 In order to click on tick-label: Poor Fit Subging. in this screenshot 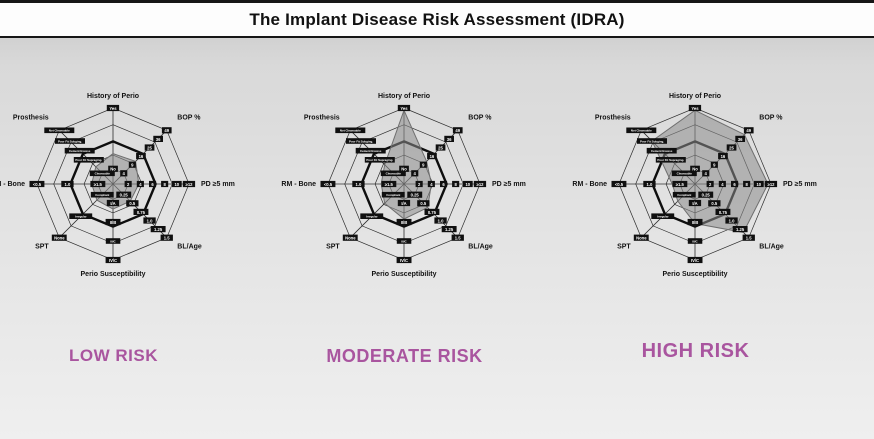, I will do `click(361, 141)`.